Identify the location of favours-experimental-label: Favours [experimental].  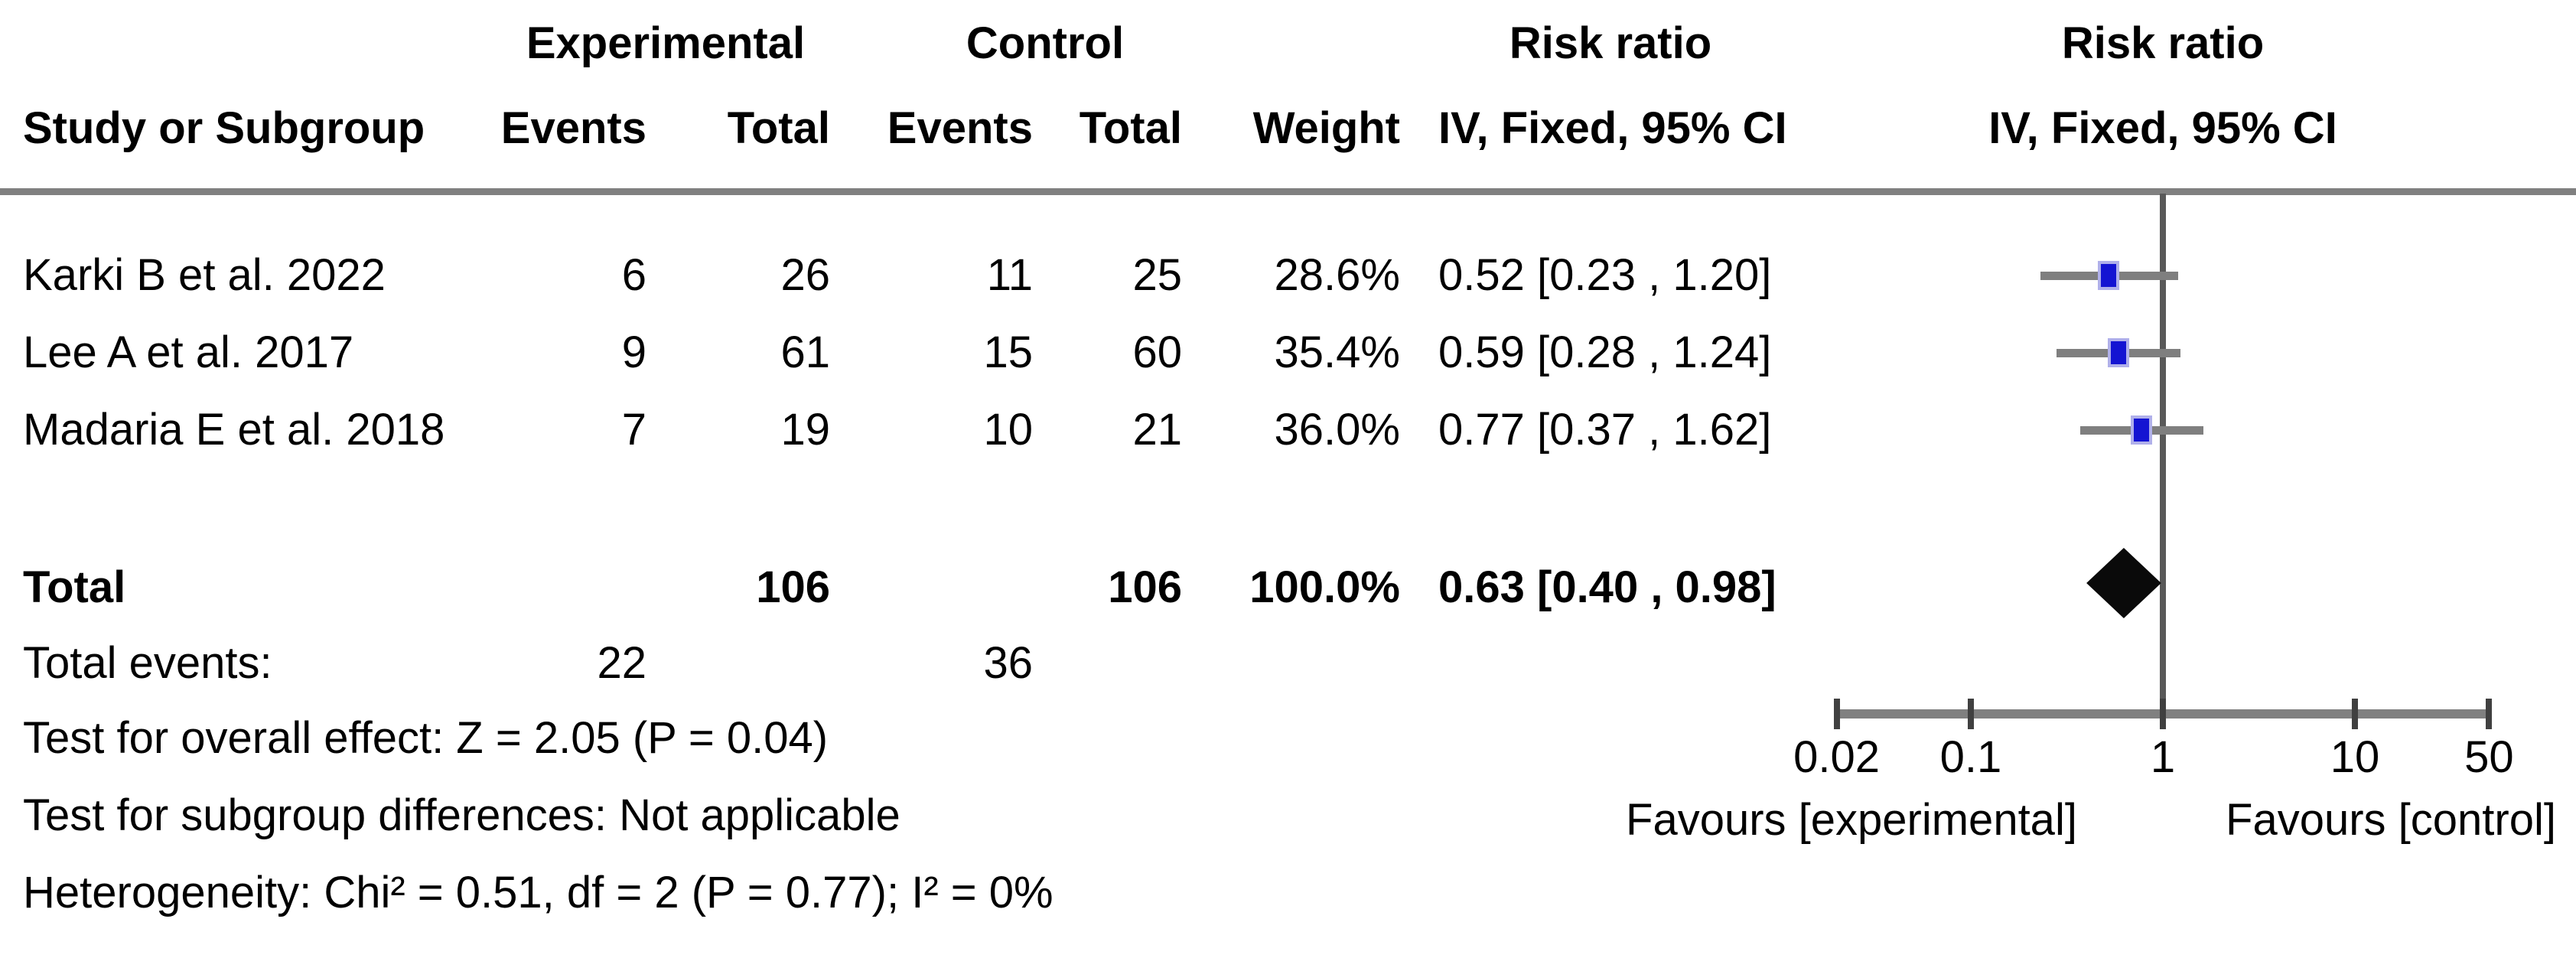
(1851, 820).